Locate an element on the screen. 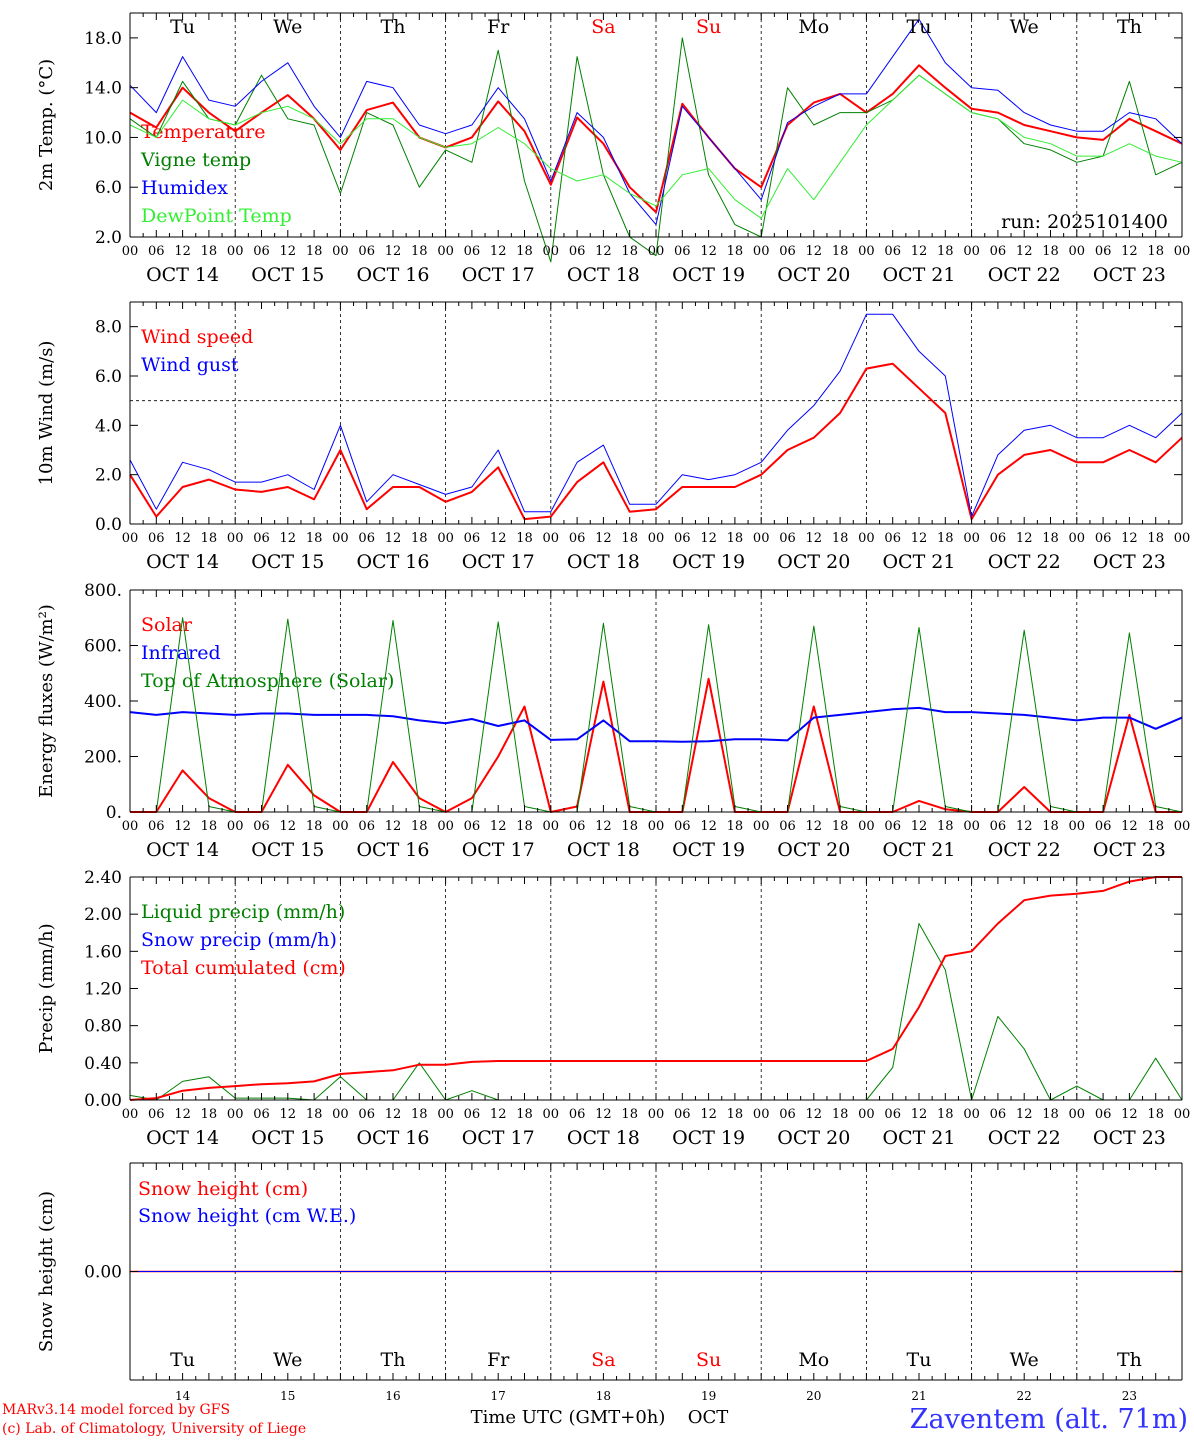  x-axis-title: Time UTC (GMT+0h) is located at coordinates (568, 1417).